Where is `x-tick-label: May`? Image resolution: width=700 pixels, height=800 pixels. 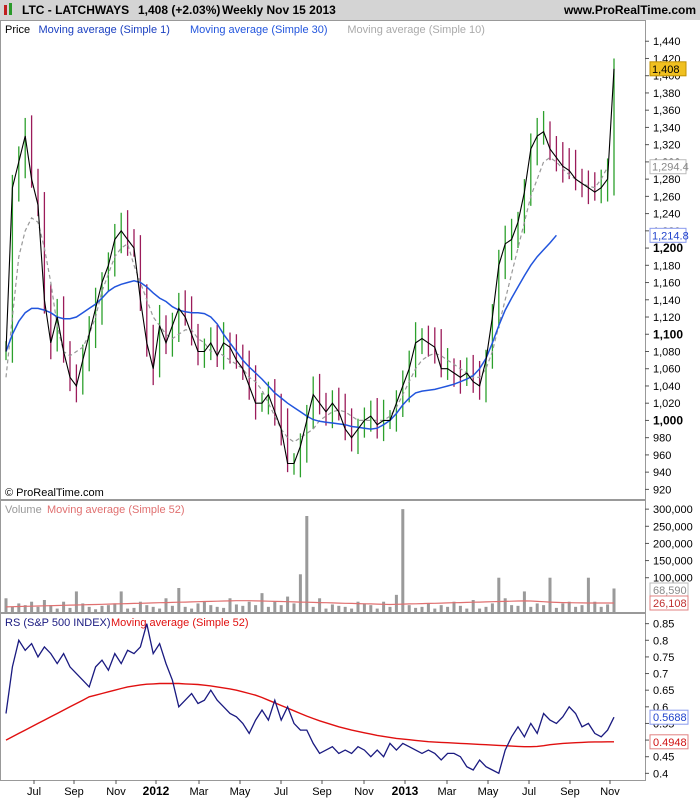 x-tick-label: May is located at coordinates (488, 792).